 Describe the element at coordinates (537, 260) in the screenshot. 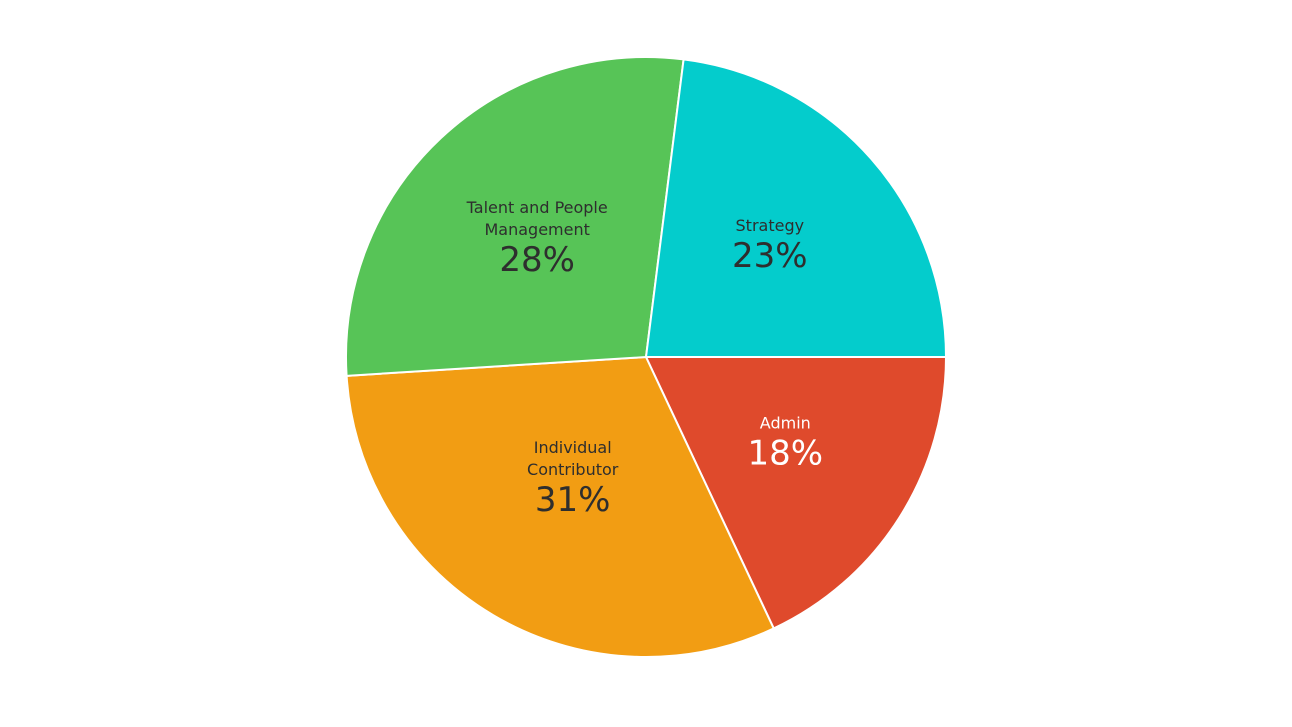

I see `slice-percent-label: 28%` at that location.